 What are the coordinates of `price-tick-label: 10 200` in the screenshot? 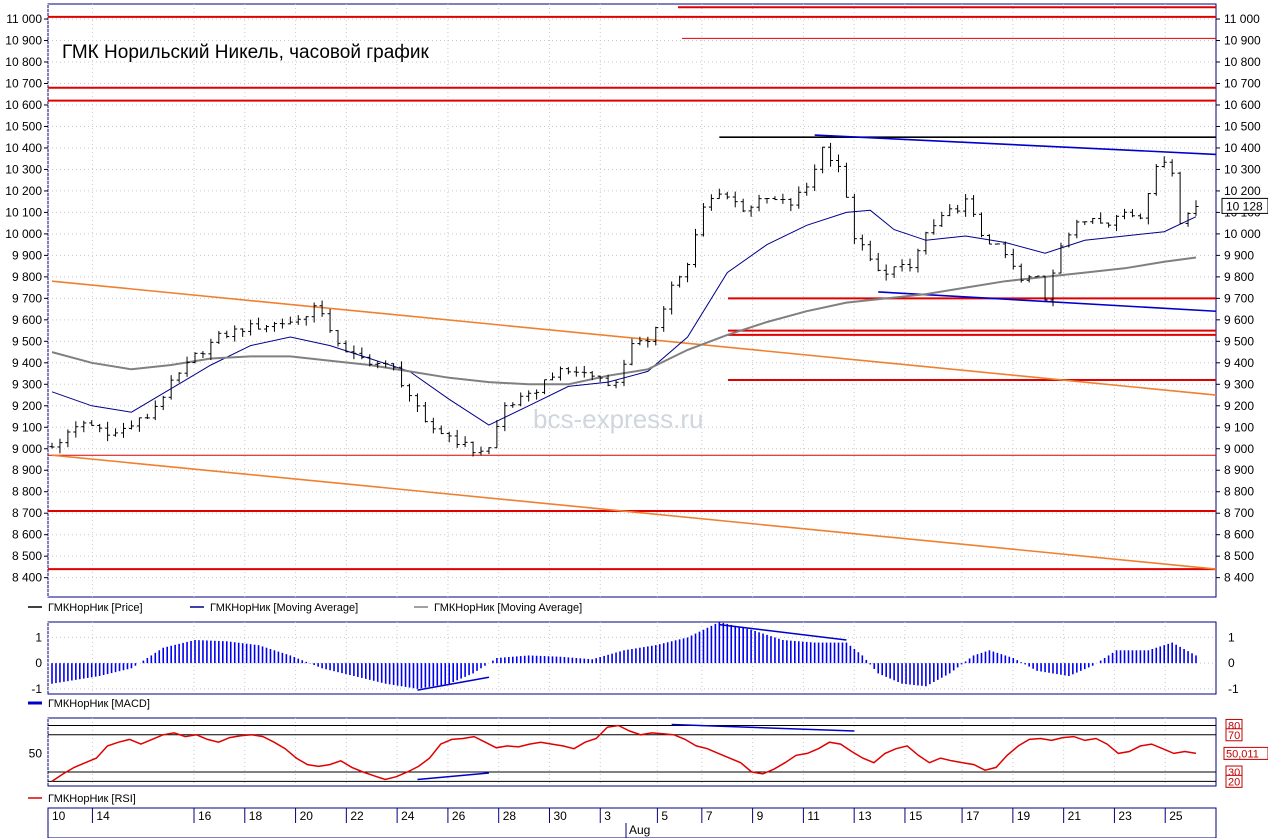 It's located at (1242, 191).